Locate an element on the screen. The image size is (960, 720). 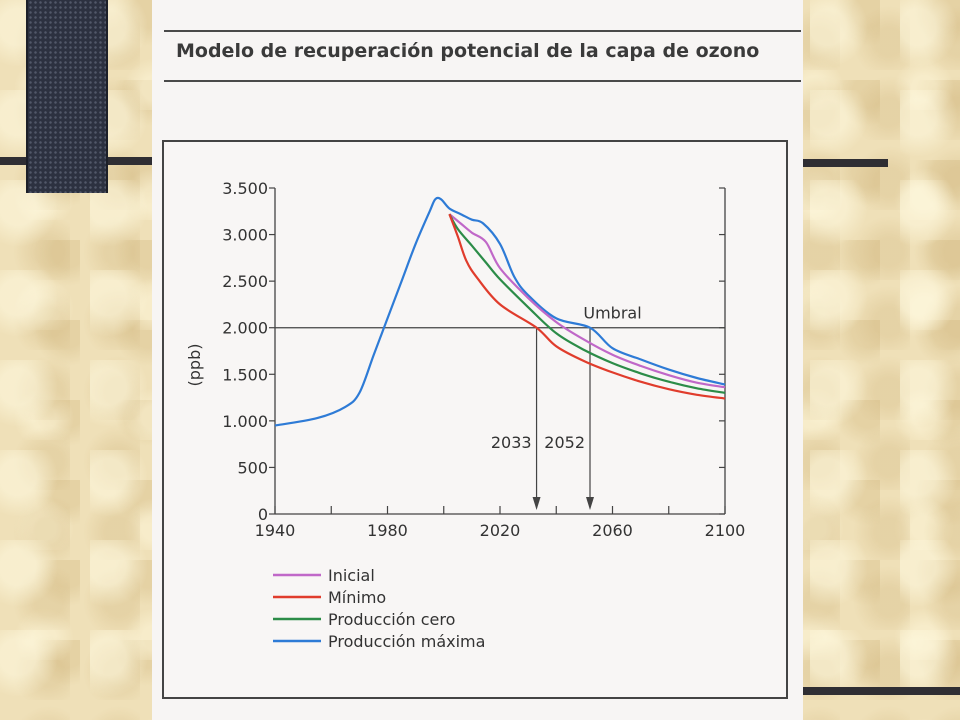
annotation-label-2033: 2033 is located at coordinates (511, 442).